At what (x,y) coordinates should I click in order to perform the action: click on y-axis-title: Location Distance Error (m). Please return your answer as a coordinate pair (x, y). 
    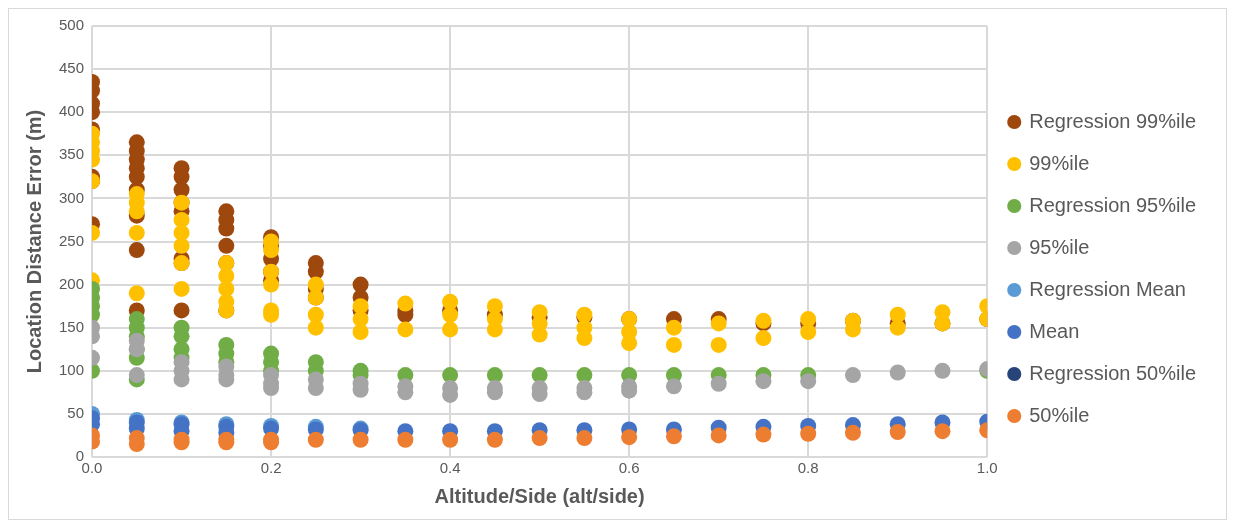
    Looking at the image, I should click on (33, 241).